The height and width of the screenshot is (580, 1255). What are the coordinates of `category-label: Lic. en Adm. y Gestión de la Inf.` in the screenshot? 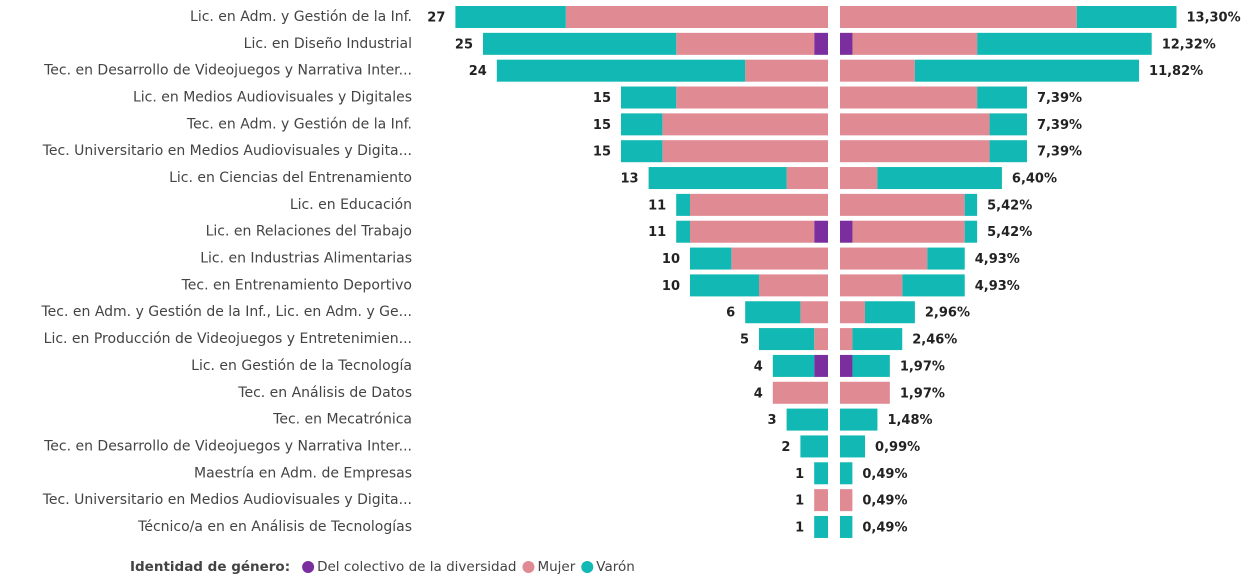 It's located at (301, 17).